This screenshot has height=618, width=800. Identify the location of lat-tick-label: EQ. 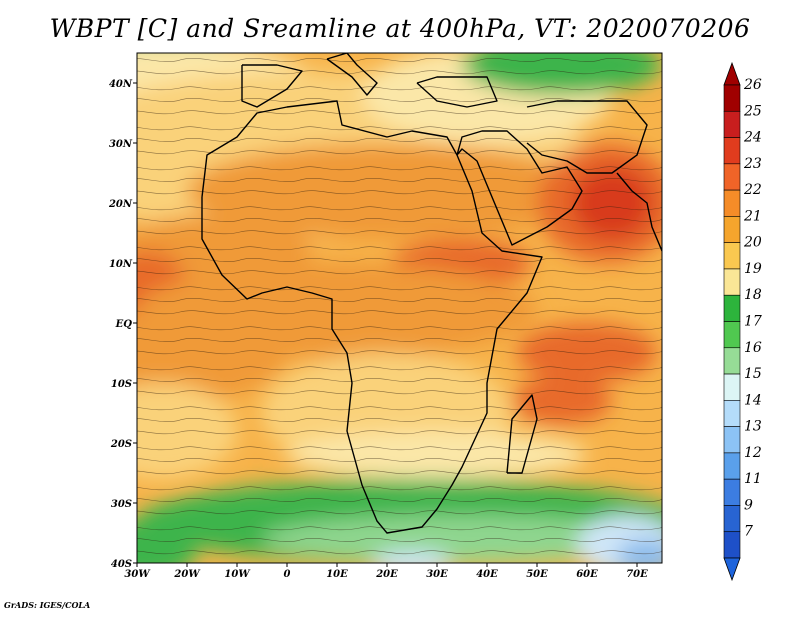
(124, 324).